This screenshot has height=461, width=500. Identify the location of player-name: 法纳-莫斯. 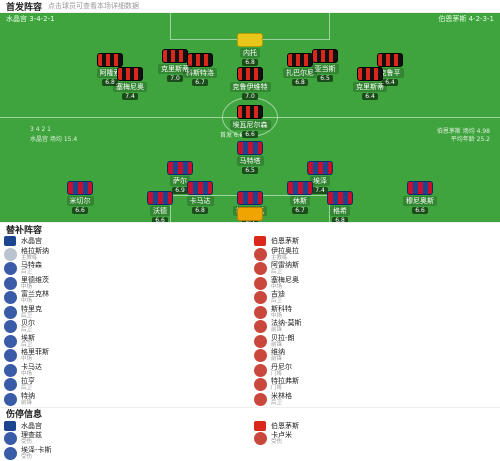
(286, 323).